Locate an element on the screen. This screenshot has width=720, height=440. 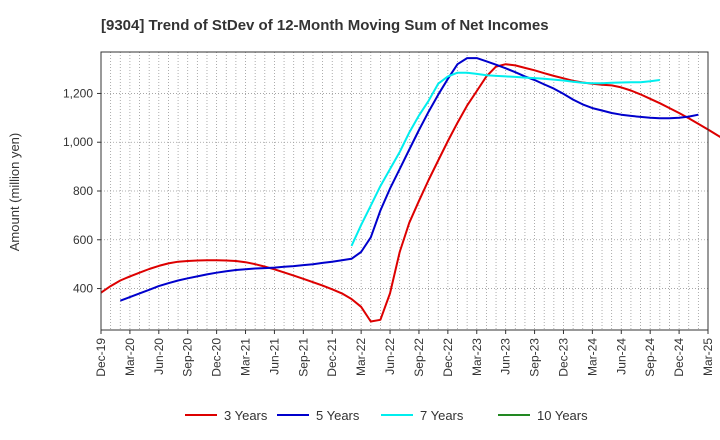
x-tick-label: Mar-20 is located at coordinates (130, 357).